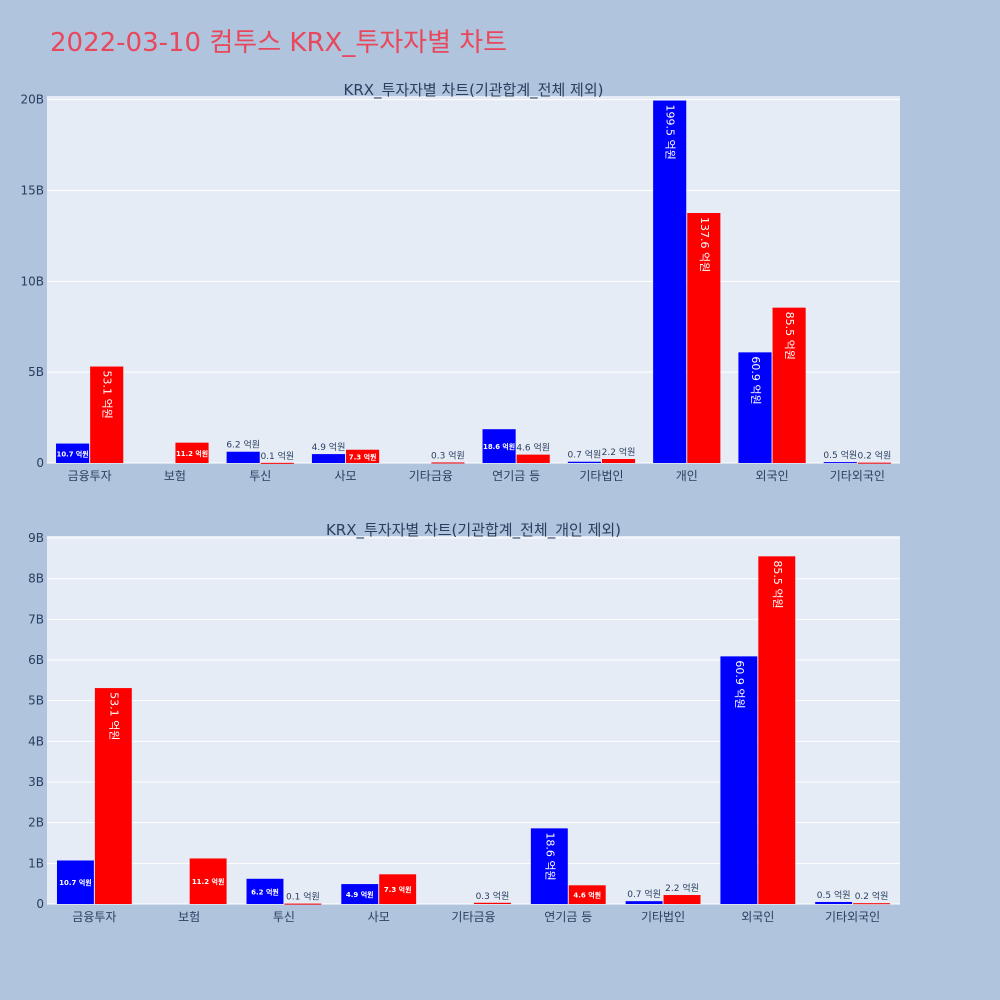 The width and height of the screenshot is (1000, 1000). Describe the element at coordinates (755, 380) in the screenshot. I see `data-label: 60.9 억원` at that location.